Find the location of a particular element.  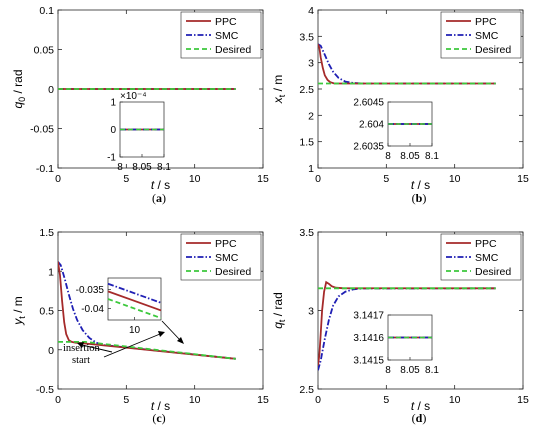

inset-y-tick-label: 3.1417 is located at coordinates (368, 316).